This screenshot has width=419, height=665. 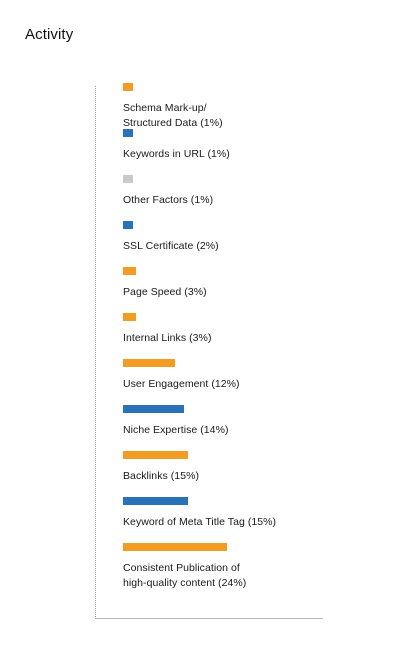 I want to click on bar-label: Backlinks (15%), so click(x=161, y=476).